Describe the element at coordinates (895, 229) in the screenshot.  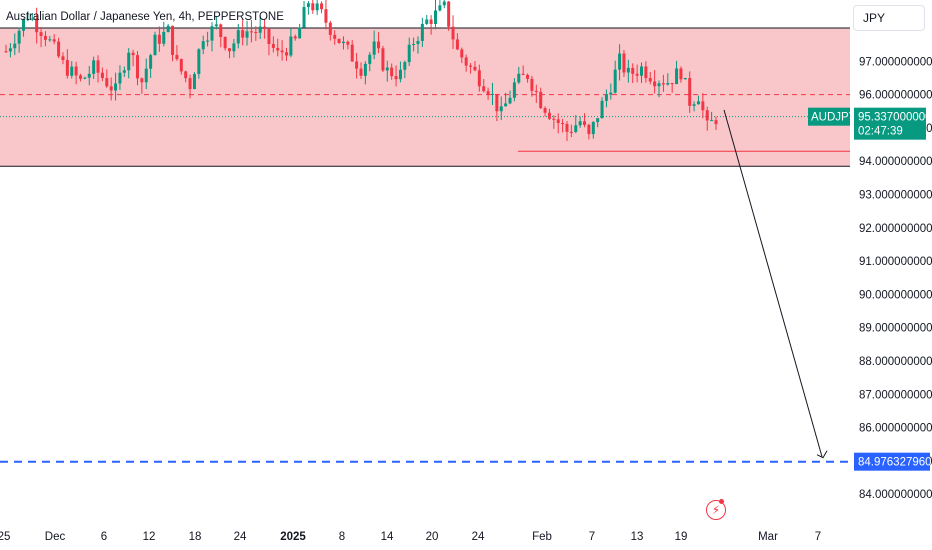
I see `price-tick-label: 92.000000000` at that location.